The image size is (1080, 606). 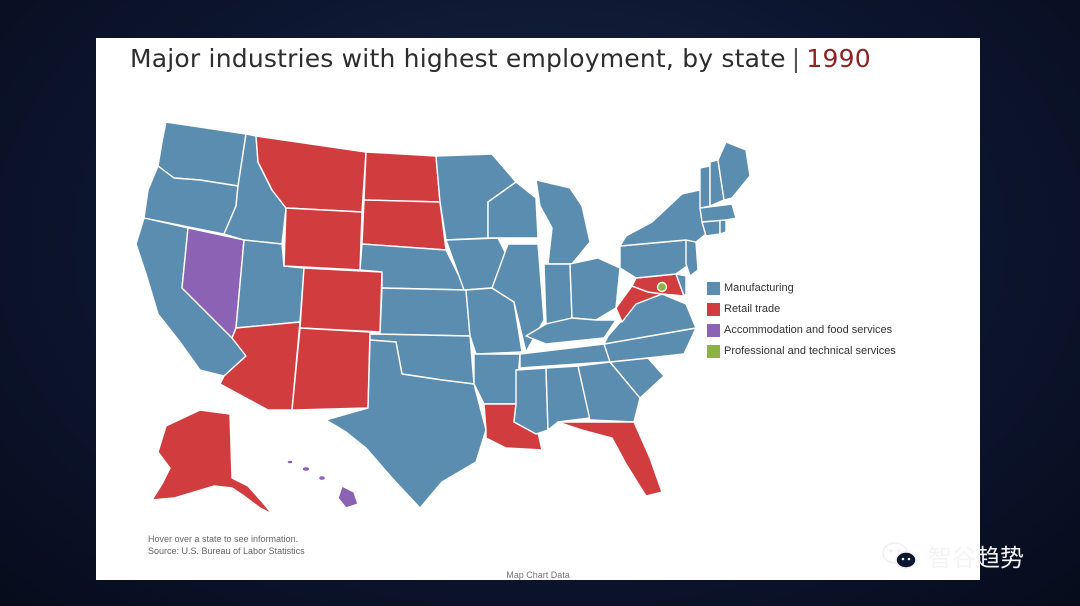 I want to click on state-de, so click(x=681, y=285).